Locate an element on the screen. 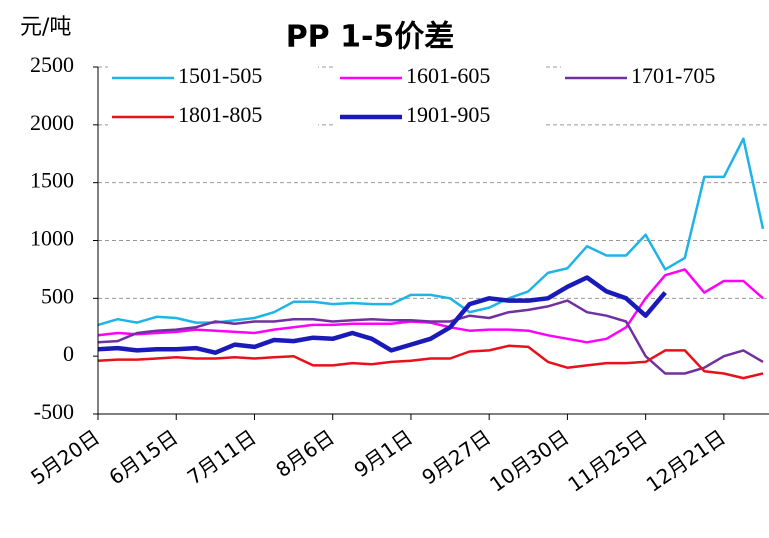 The height and width of the screenshot is (538, 769). x-tick-label: 9月1日 is located at coordinates (383, 453).